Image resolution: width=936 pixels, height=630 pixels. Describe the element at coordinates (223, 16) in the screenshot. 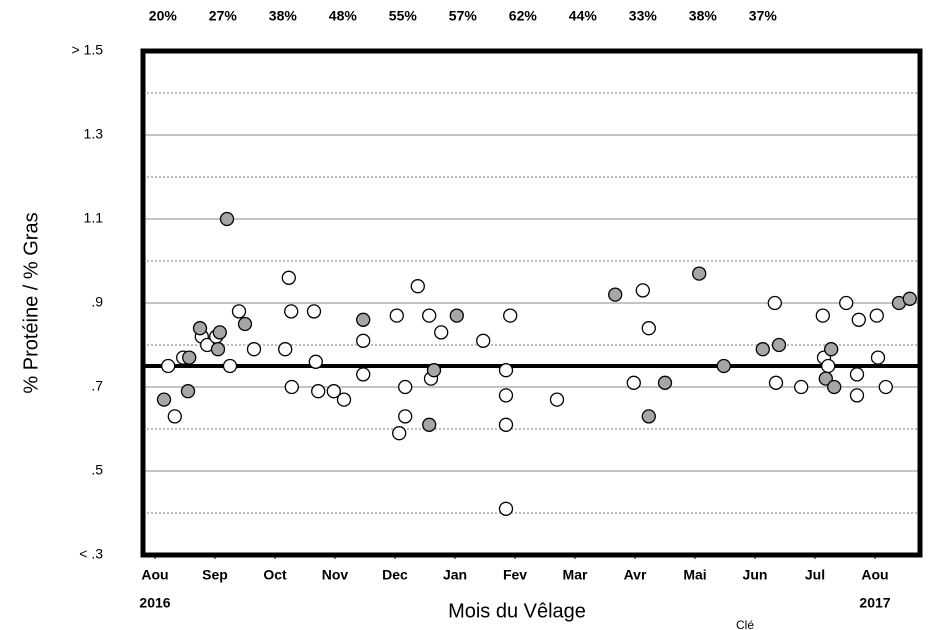

I see `top-percentage: 27%` at that location.